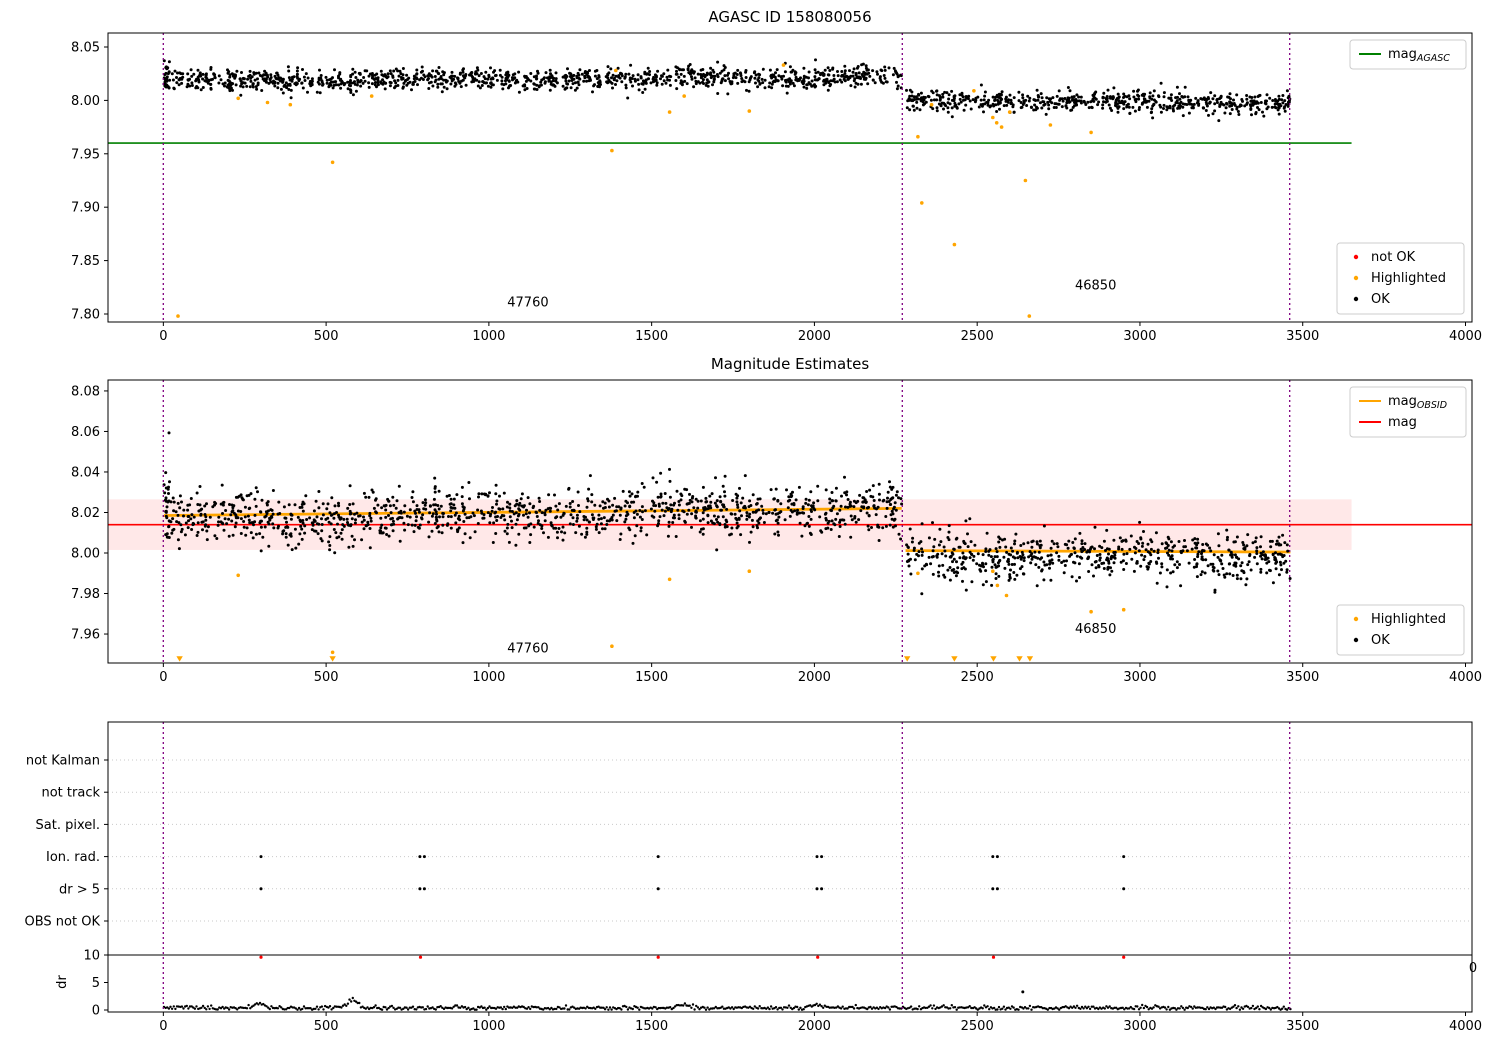 The width and height of the screenshot is (1500, 1050). What do you see at coordinates (1393, 257) in the screenshot?
I see `legend-label: not OK` at bounding box center [1393, 257].